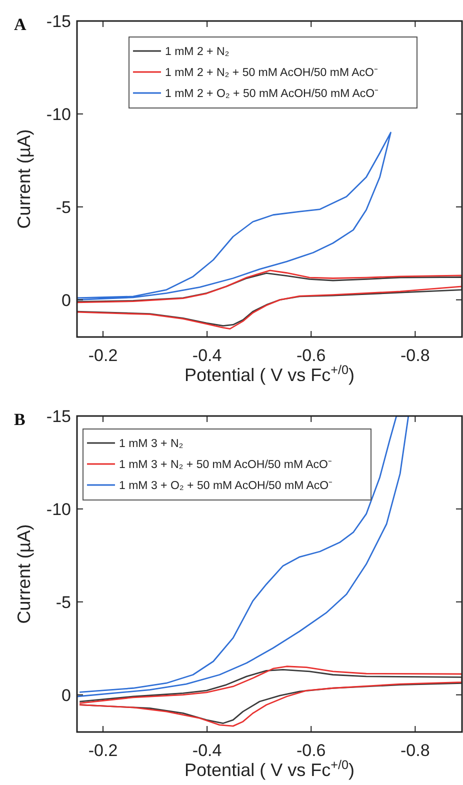  What do you see at coordinates (20, 419) in the screenshot?
I see `chart-title: B` at bounding box center [20, 419].